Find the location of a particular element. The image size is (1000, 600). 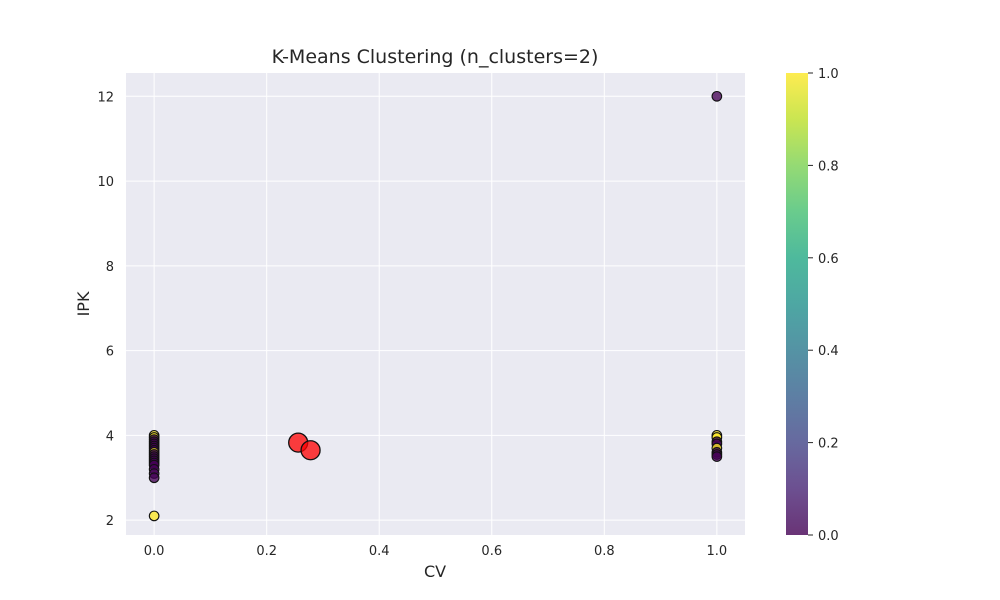

centroid-marker is located at coordinates (310, 450).